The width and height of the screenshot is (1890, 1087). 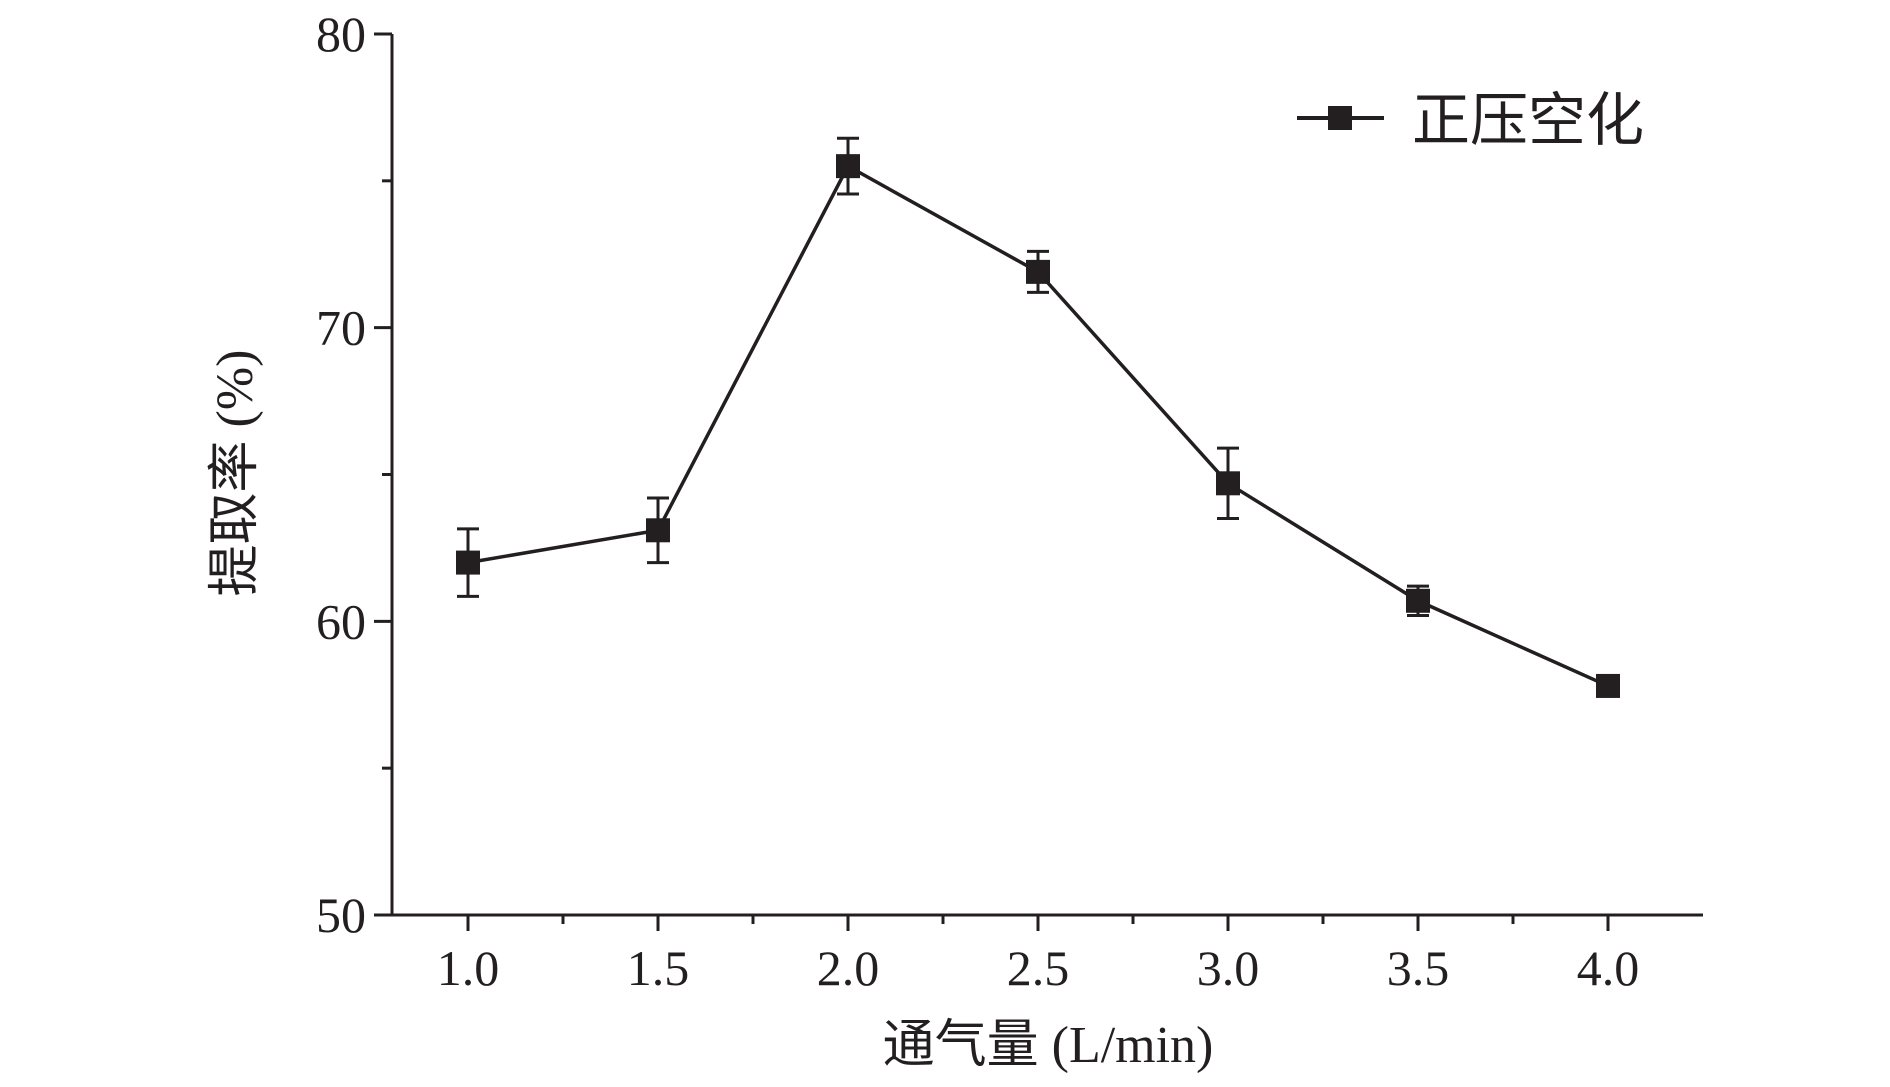 What do you see at coordinates (341, 915) in the screenshot?
I see `y-tick-label: 50` at bounding box center [341, 915].